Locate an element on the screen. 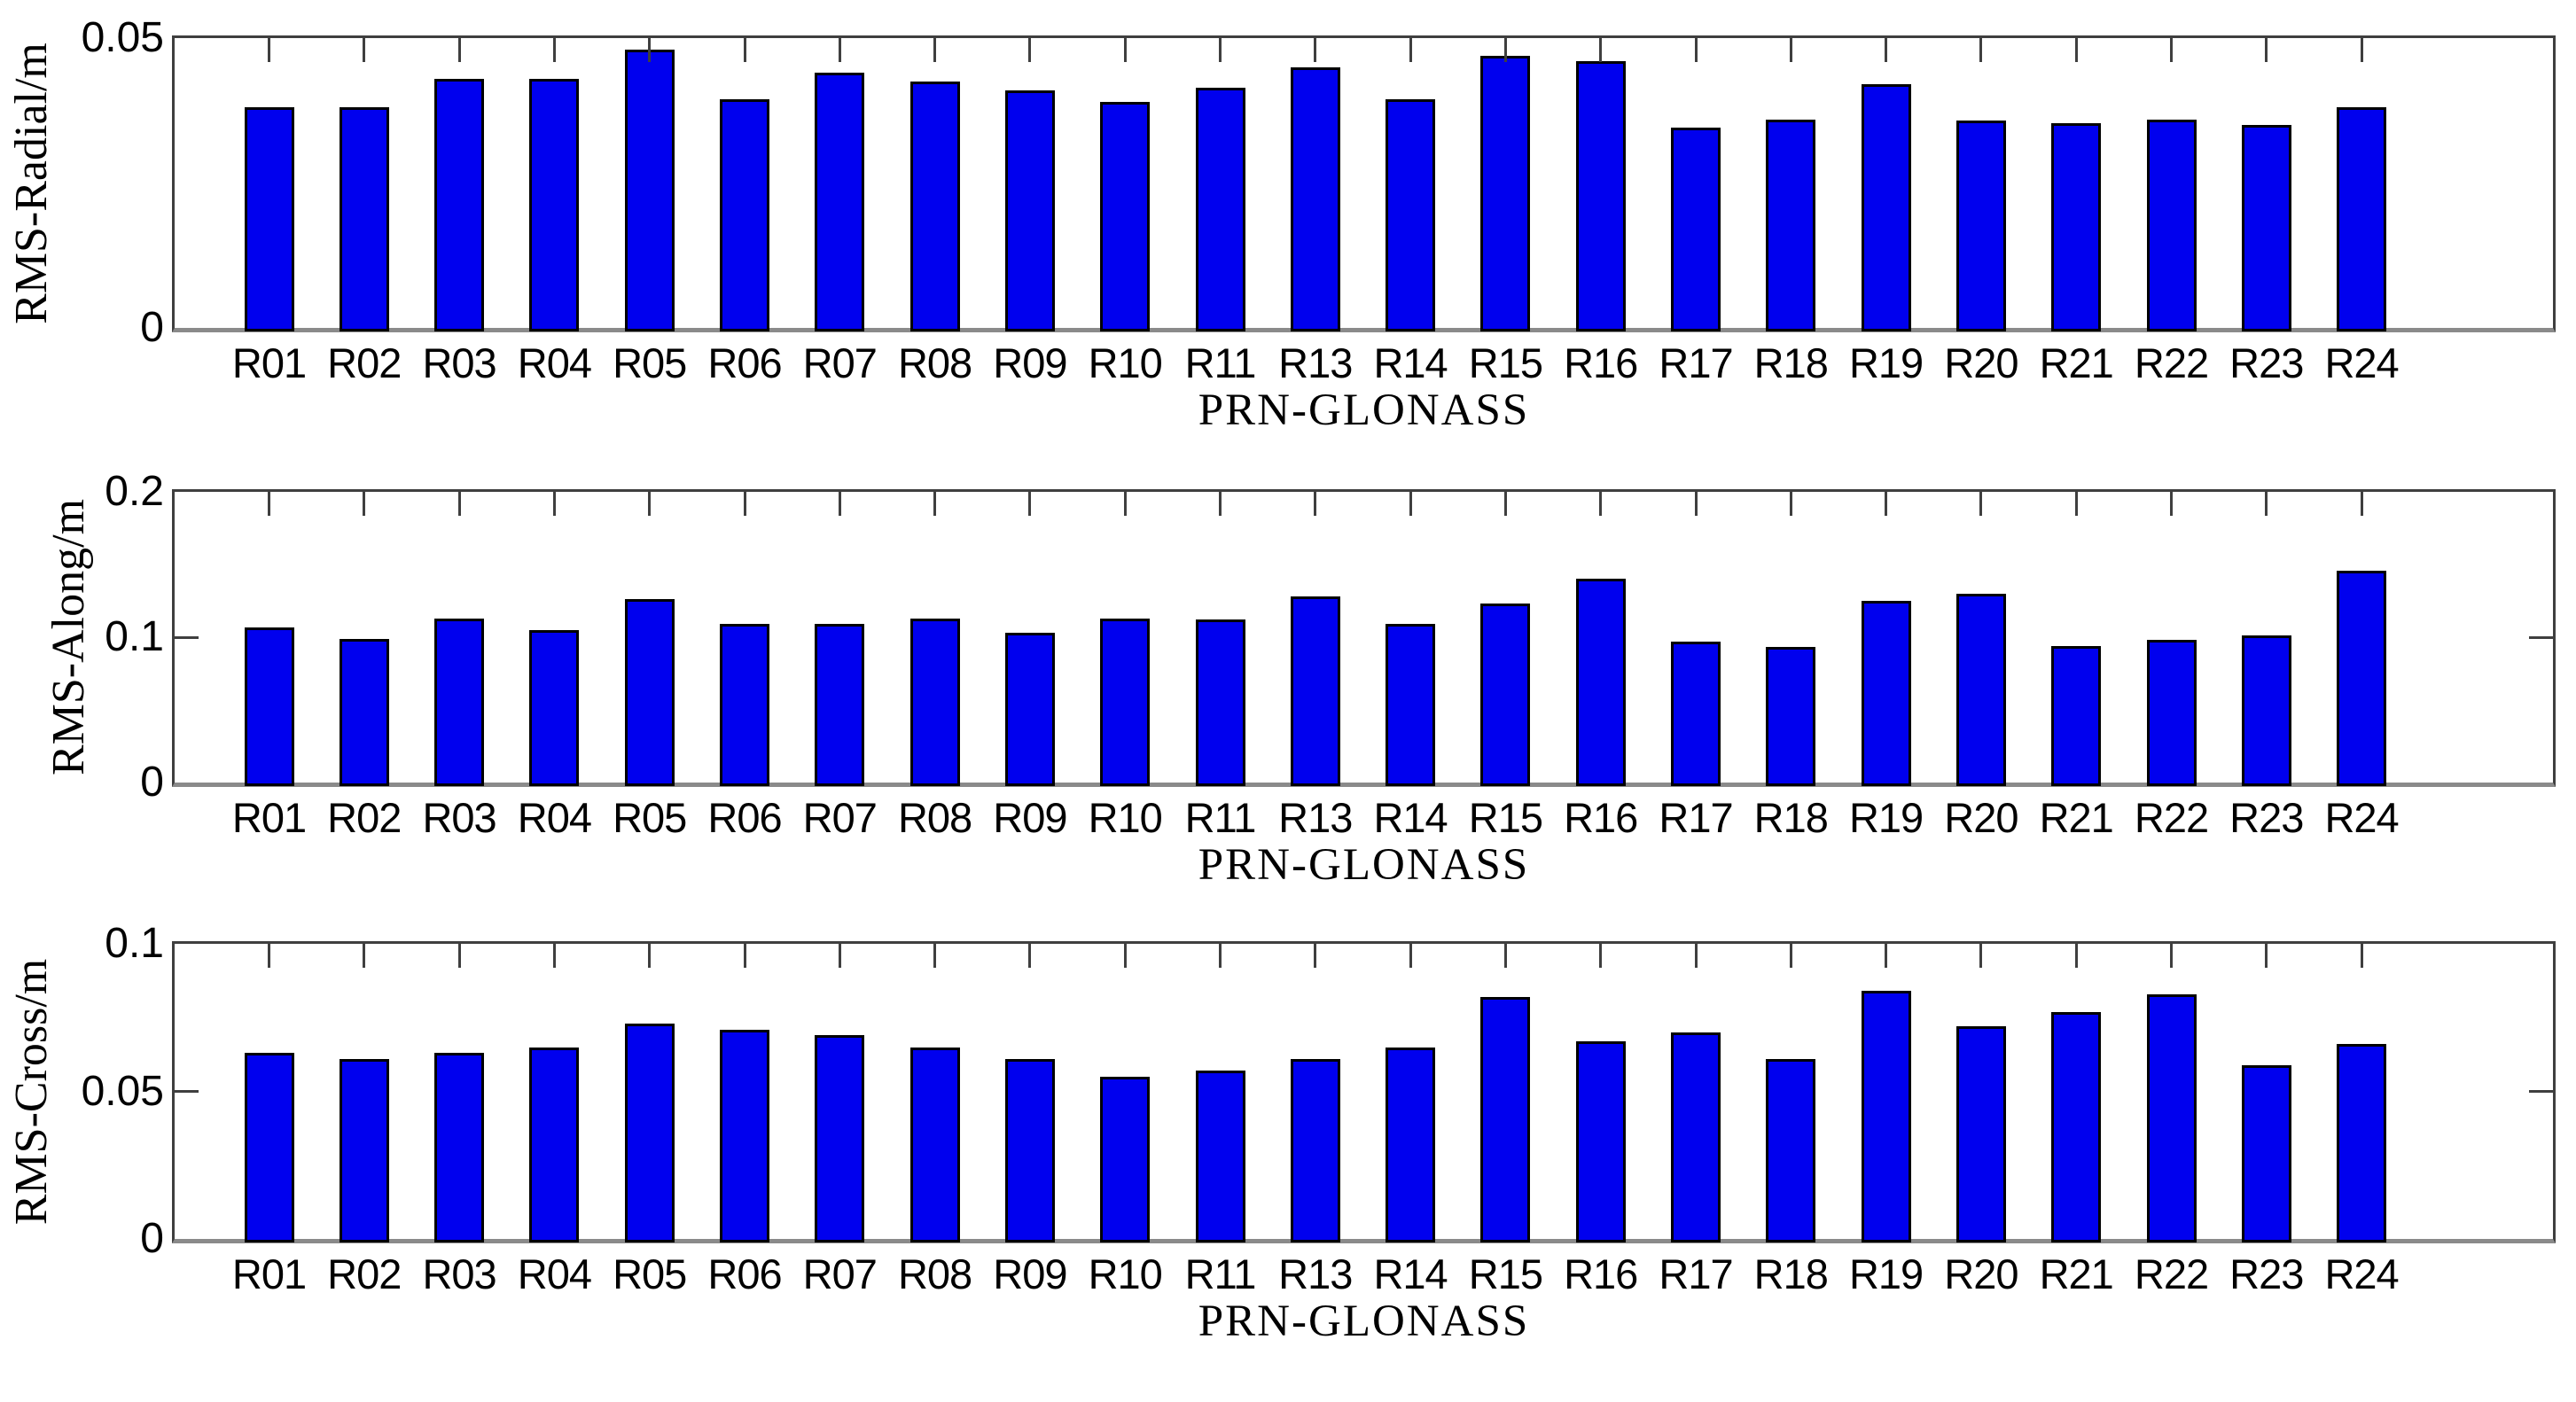 The height and width of the screenshot is (1402, 2576). x-tick-label-R16: R16 is located at coordinates (1601, 362).